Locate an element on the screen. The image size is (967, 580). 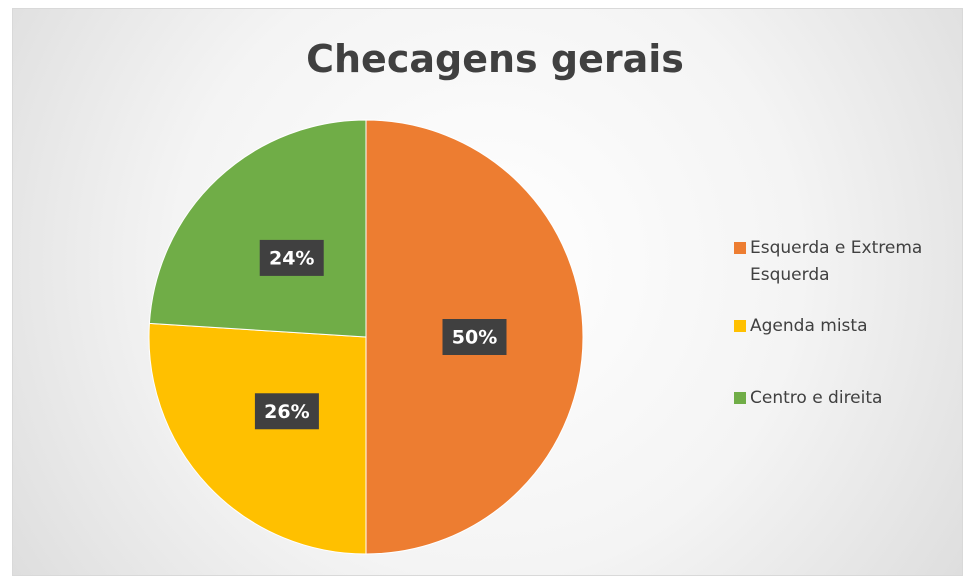
legend-label: Agenda mista is located at coordinates (809, 326).